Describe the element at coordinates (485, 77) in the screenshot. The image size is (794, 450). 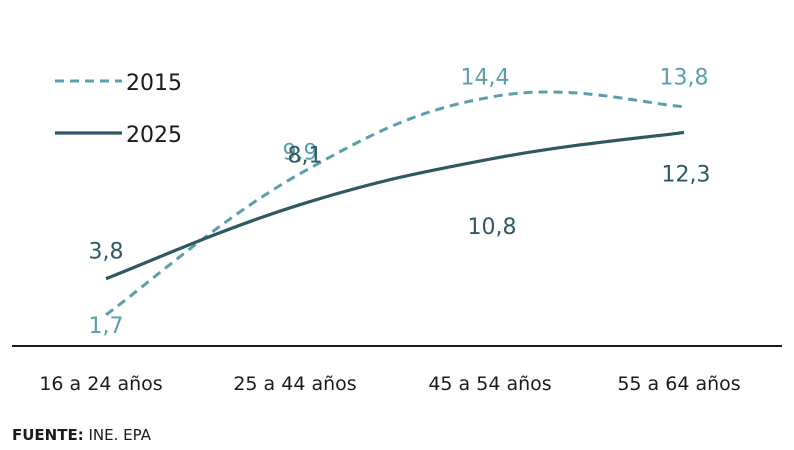
I see `data-label-2015-2: 14,4` at that location.